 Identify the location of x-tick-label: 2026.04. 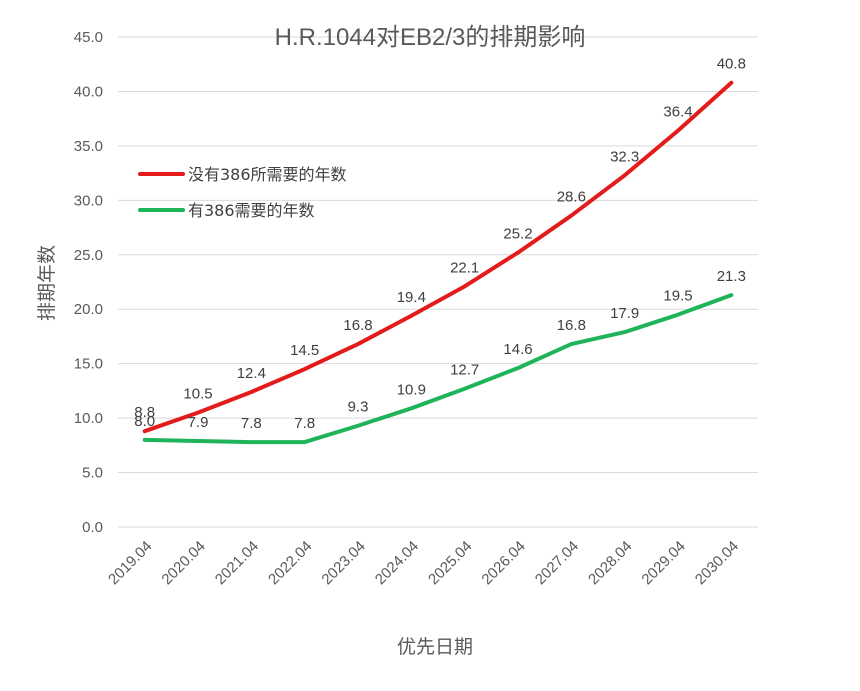
(503, 563).